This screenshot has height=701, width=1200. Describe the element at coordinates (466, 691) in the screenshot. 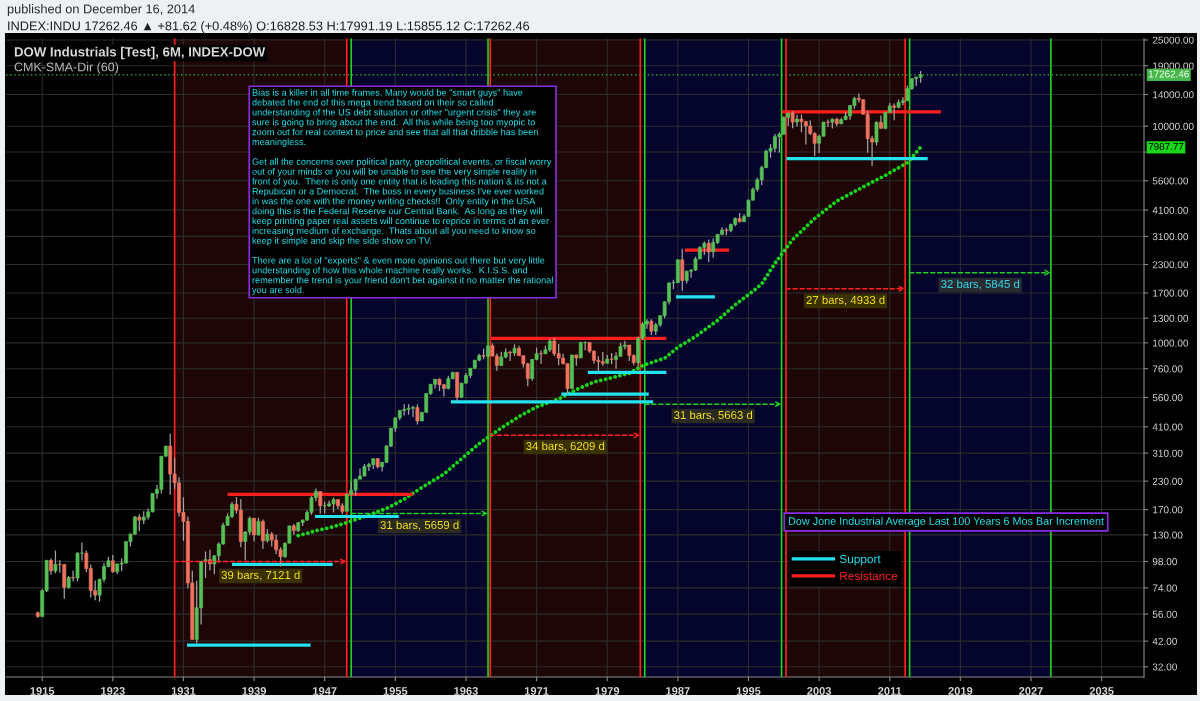

I see `x-tick-label: 1963` at that location.